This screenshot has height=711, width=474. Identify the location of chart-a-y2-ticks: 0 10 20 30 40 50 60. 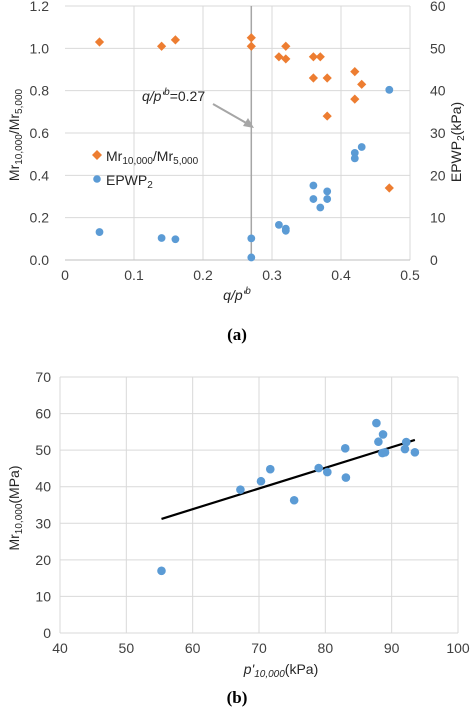
(438, 134).